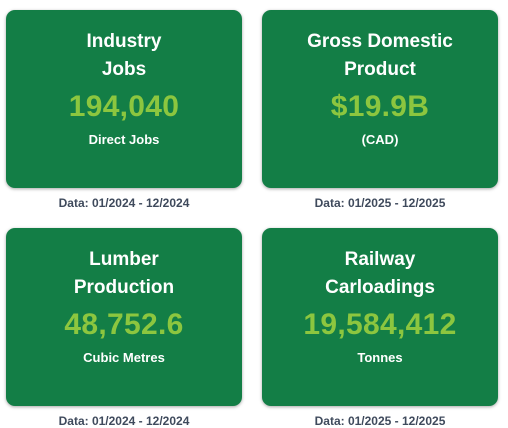  I want to click on stat-unit: Tonnes, so click(380, 357).